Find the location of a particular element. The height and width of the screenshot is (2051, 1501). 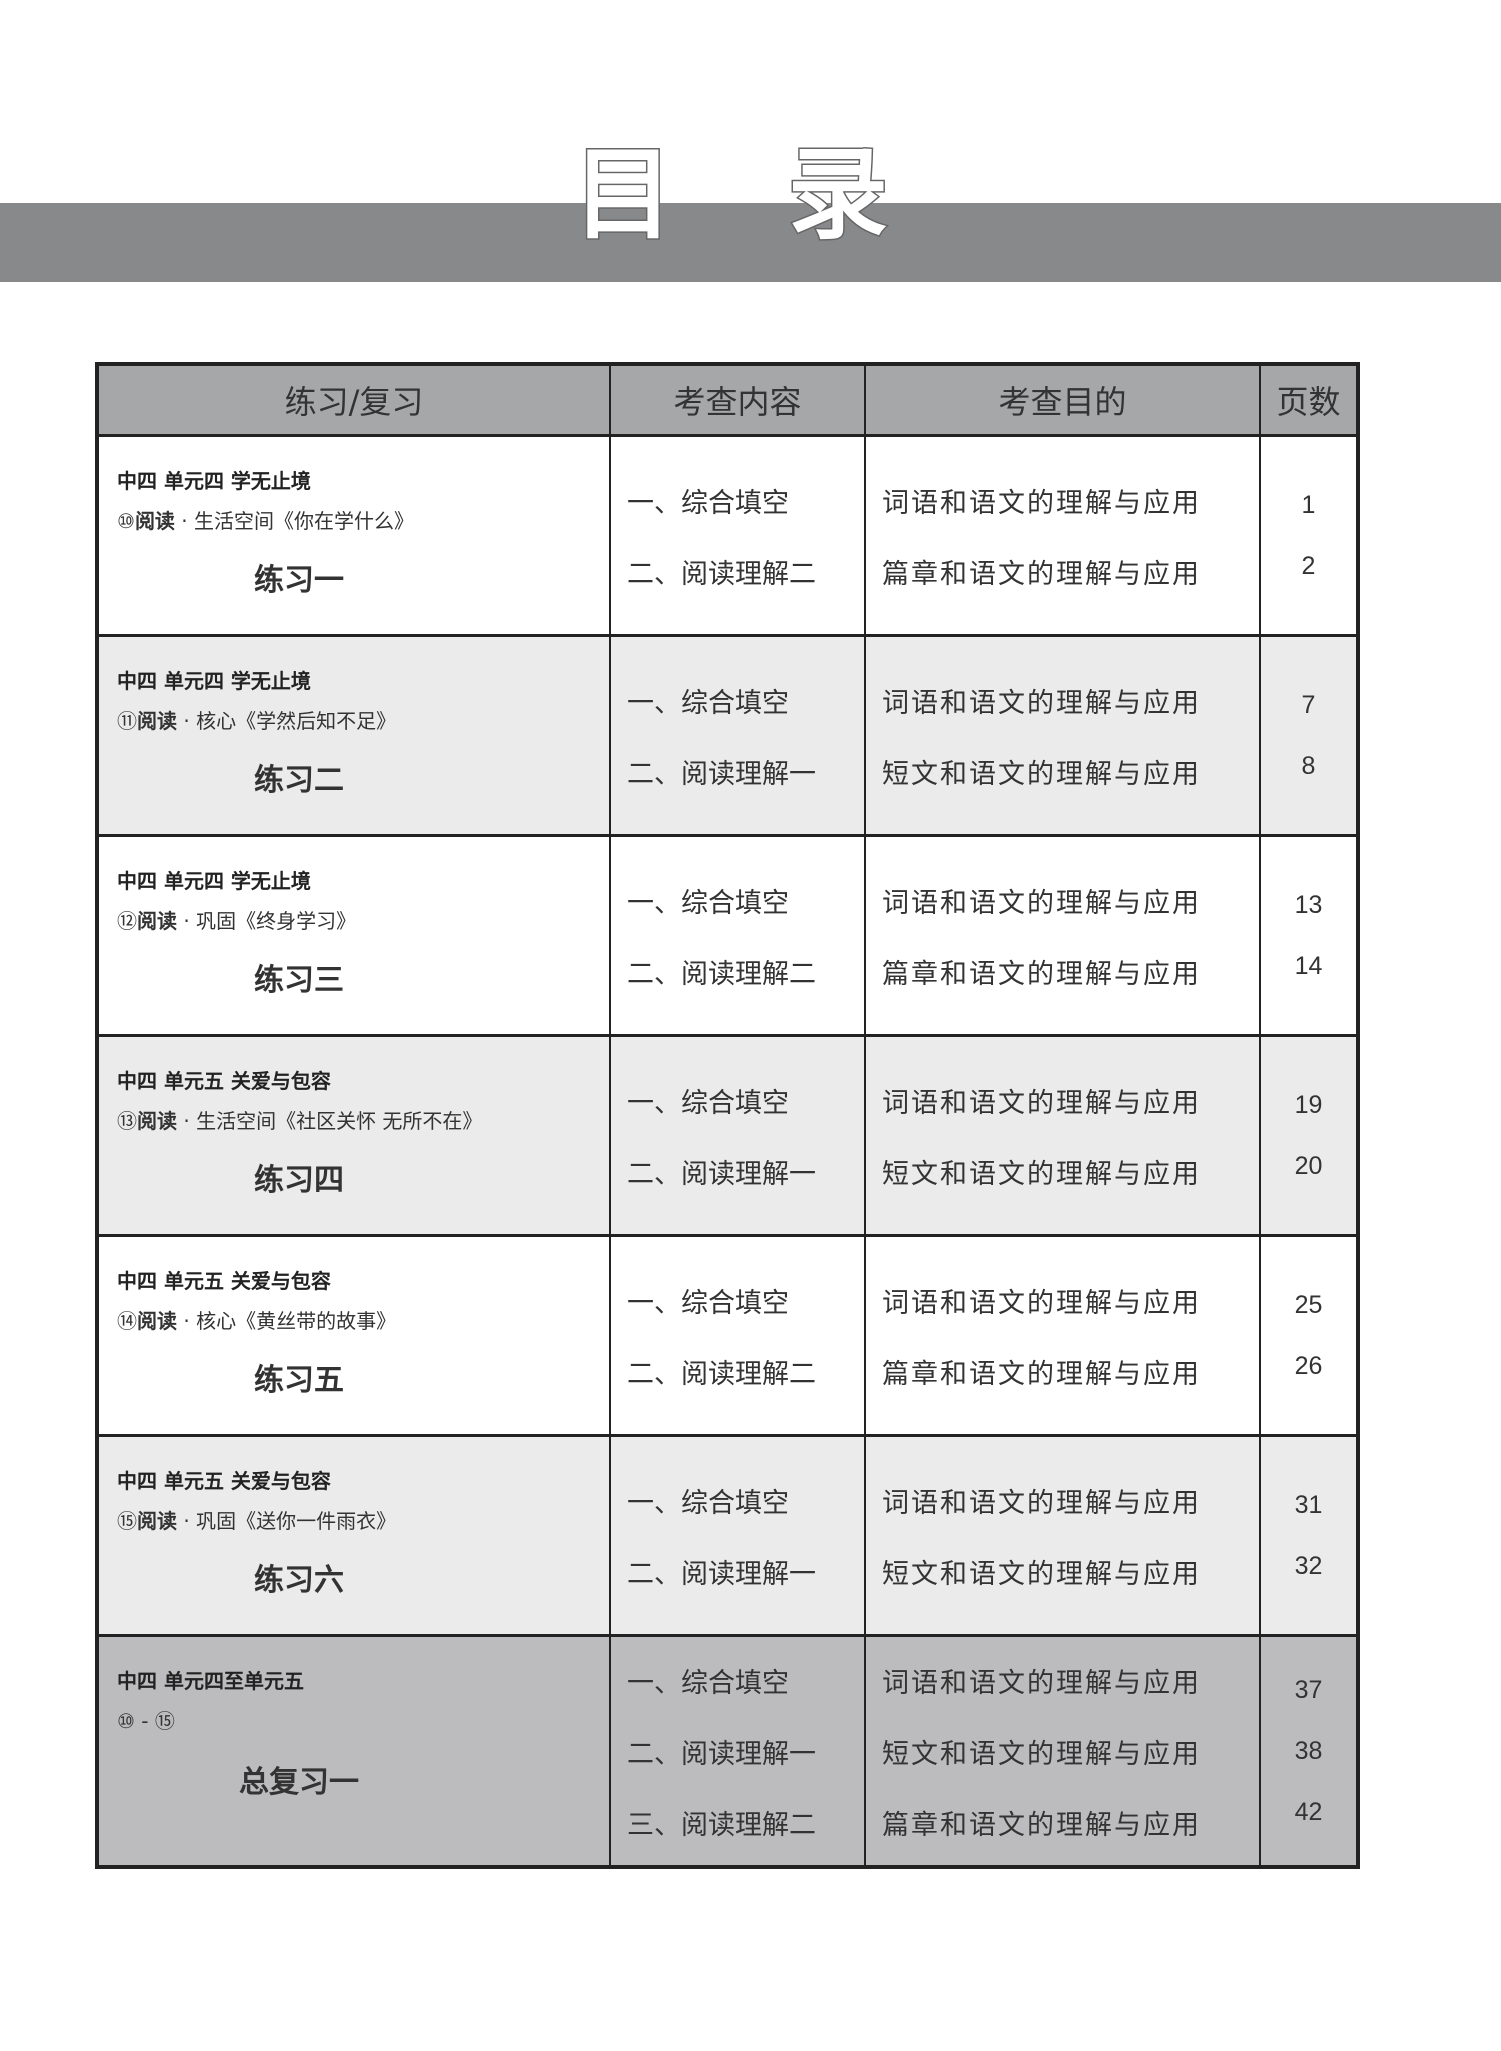

page-cell: 13 14 is located at coordinates (1307, 935).